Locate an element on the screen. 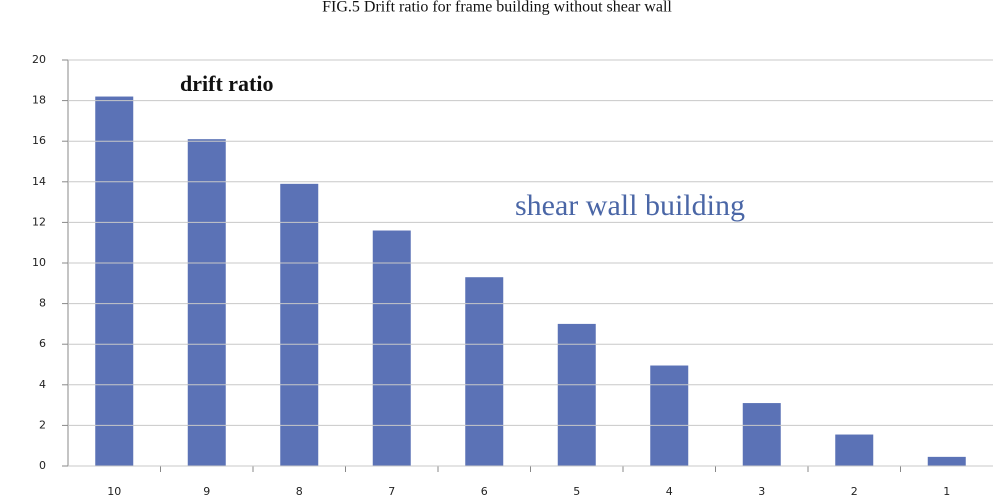 The width and height of the screenshot is (995, 502). y-tick-label: 0 is located at coordinates (42, 465).